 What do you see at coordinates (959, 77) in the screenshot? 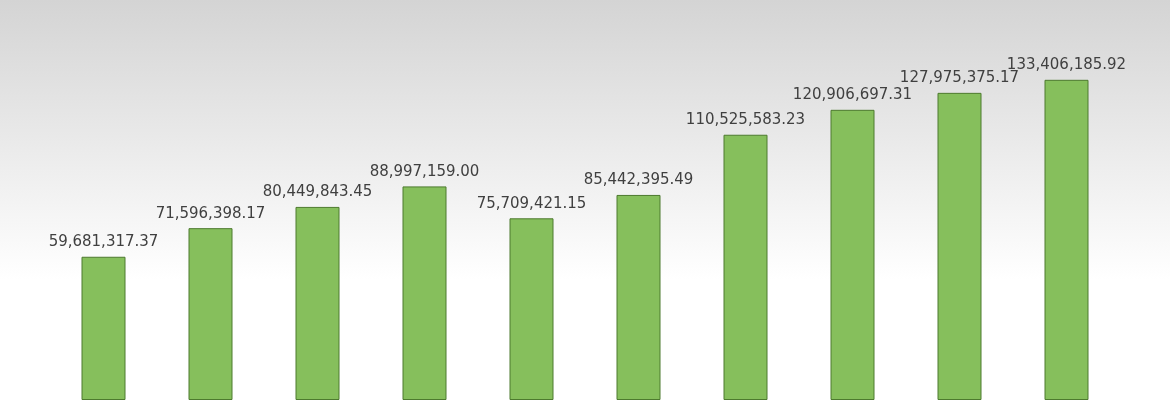
I see `data-label: 127,975,375.17` at bounding box center [959, 77].